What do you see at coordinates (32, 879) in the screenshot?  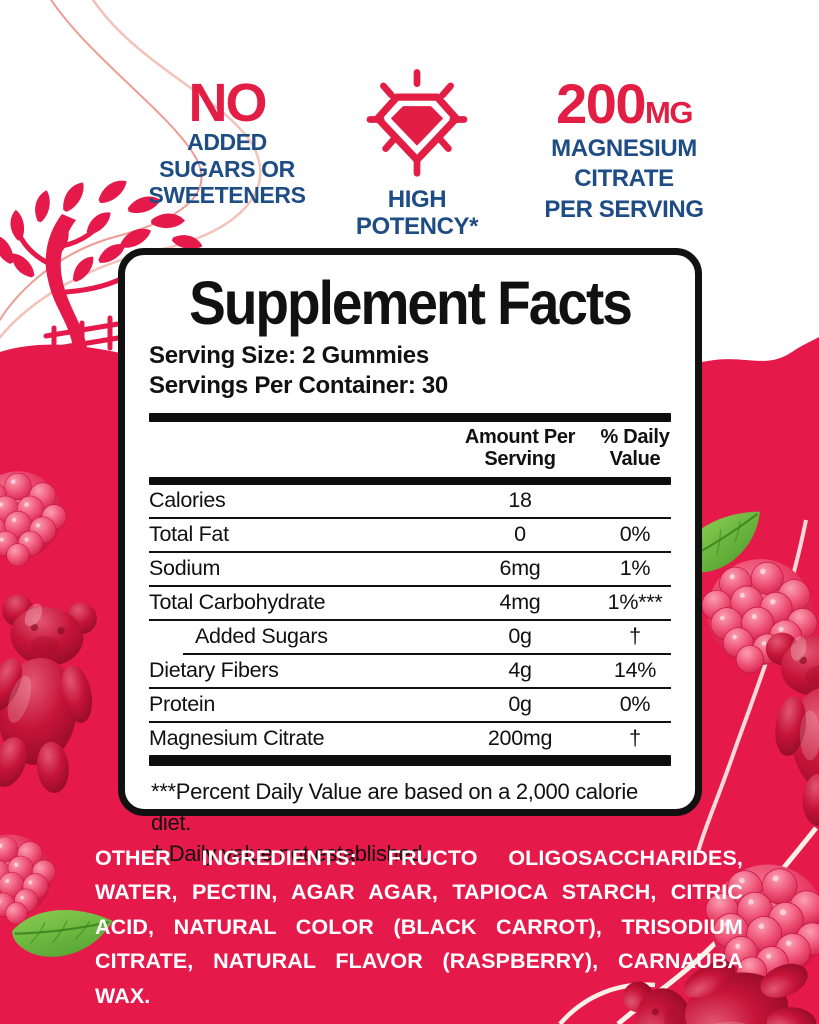 I see `raspberry-image-bottom-left` at bounding box center [32, 879].